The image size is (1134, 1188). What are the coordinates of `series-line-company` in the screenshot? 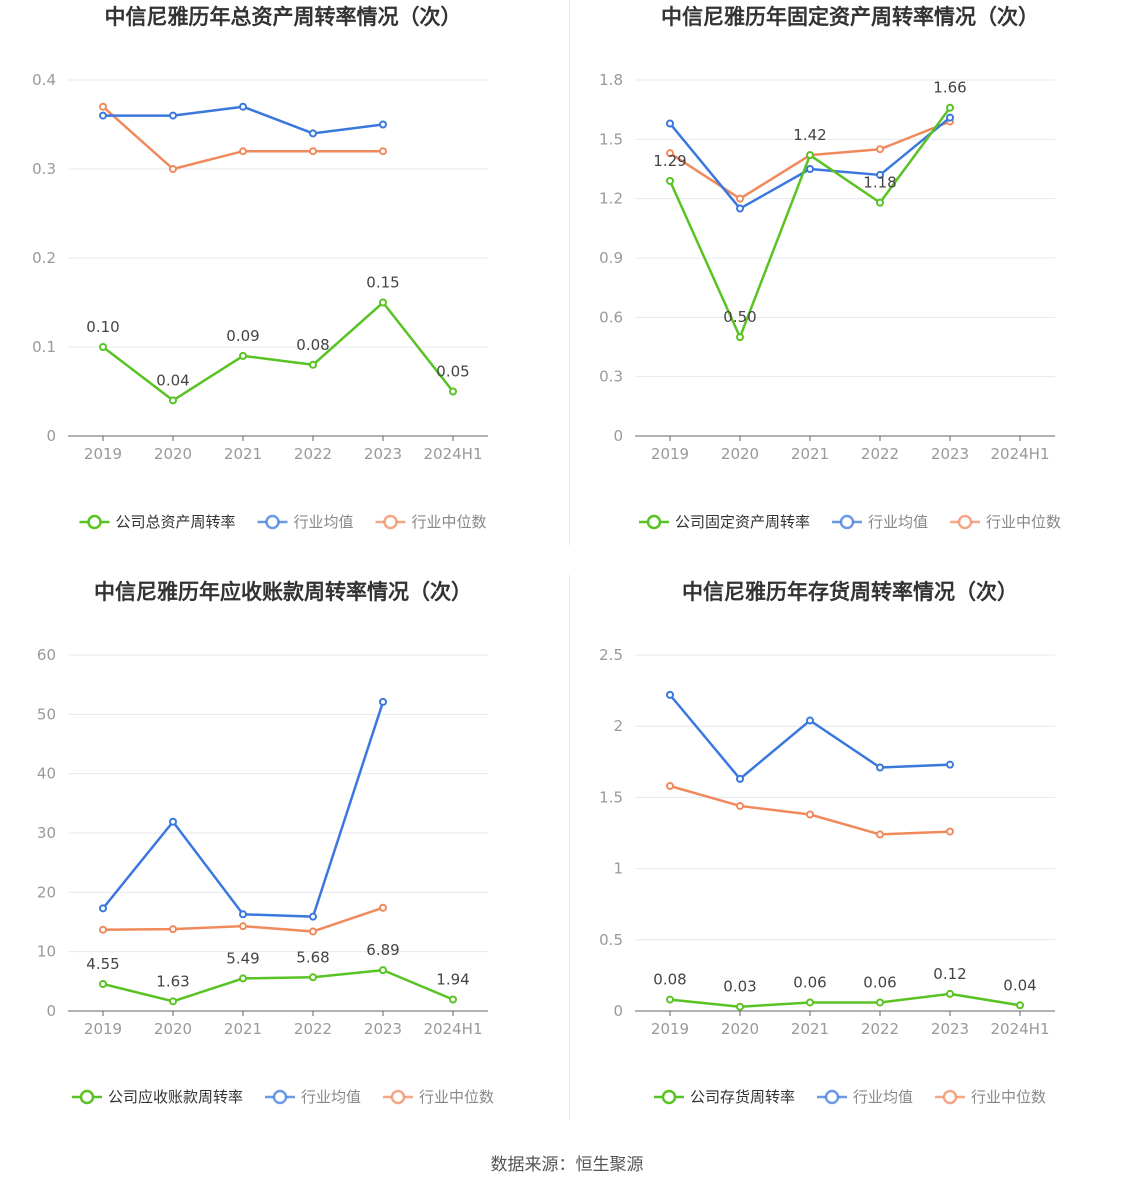 It's located at (845, 1000).